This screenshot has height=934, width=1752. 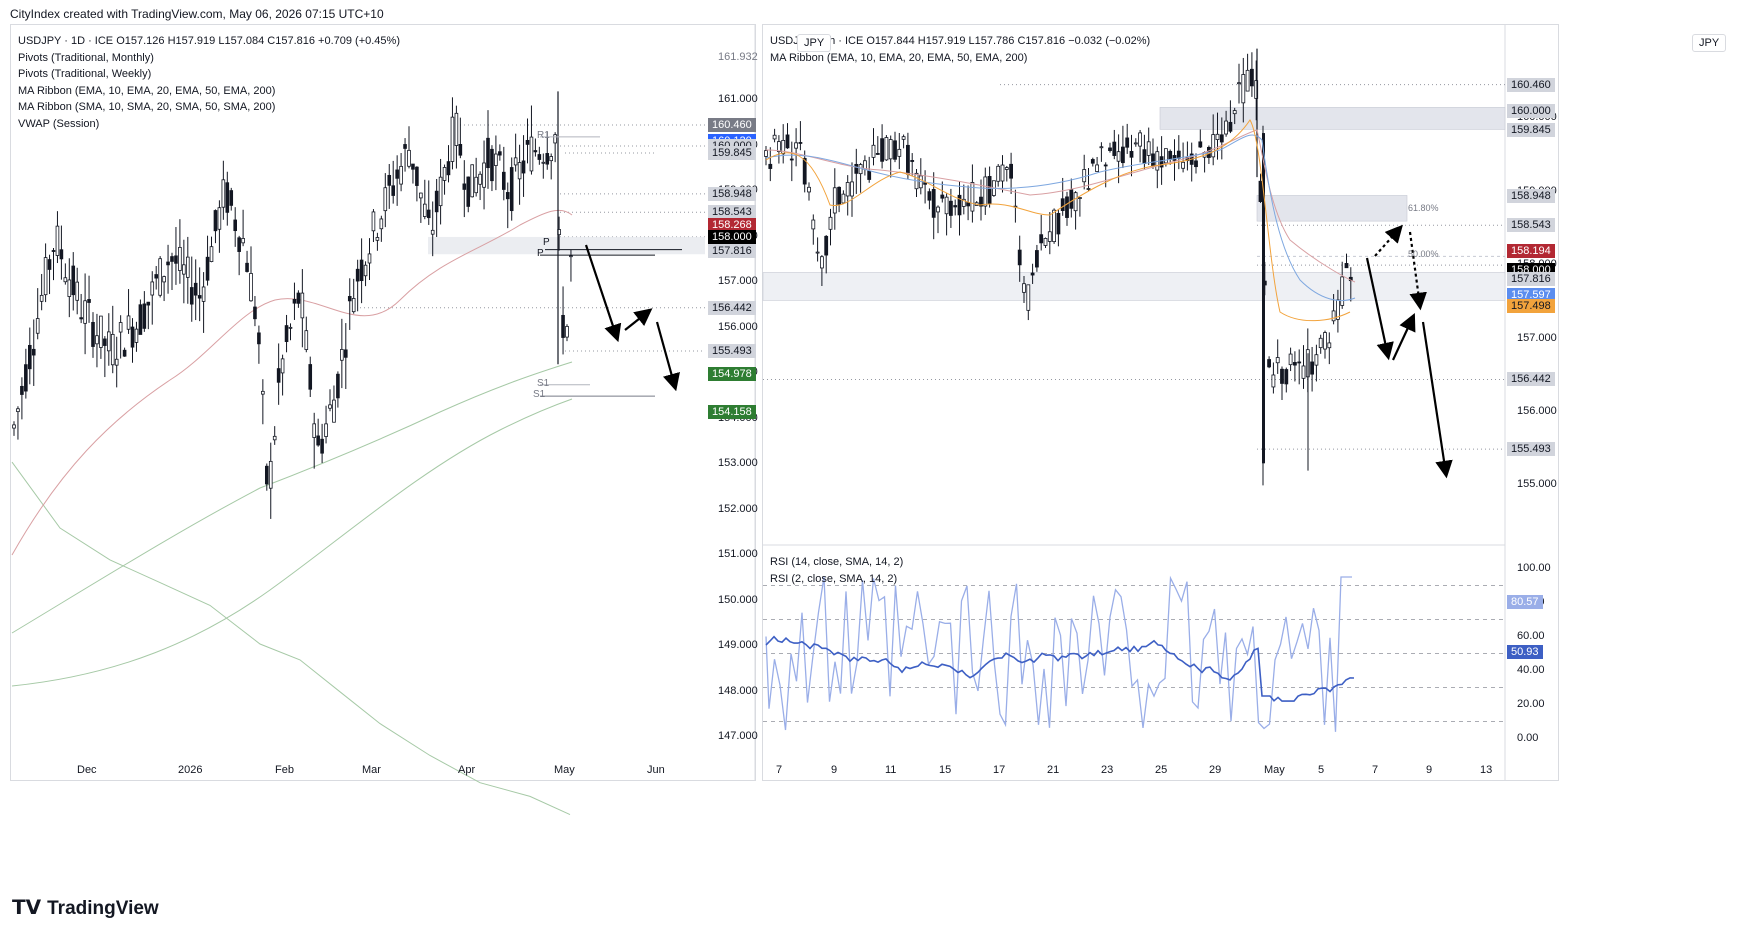 I want to click on left-price-badge: 159.845, so click(x=732, y=153).